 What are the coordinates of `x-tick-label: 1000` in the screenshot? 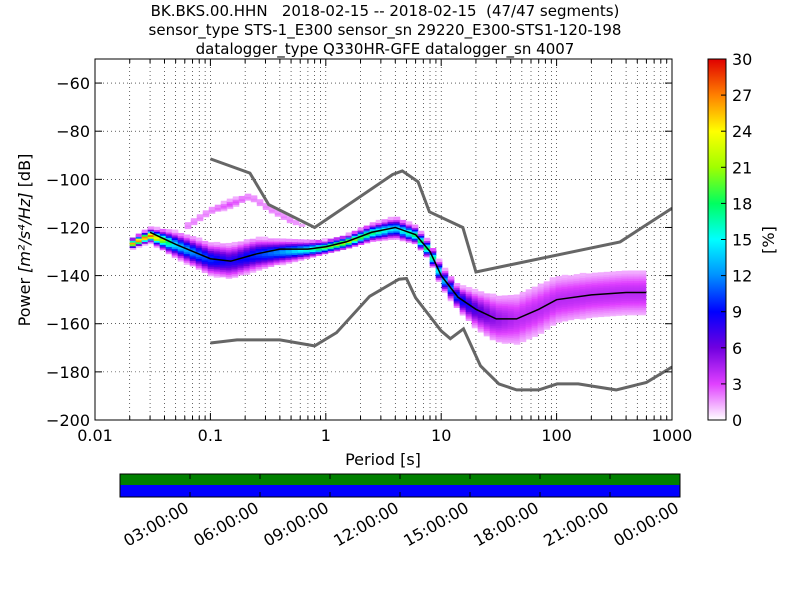 It's located at (672, 435).